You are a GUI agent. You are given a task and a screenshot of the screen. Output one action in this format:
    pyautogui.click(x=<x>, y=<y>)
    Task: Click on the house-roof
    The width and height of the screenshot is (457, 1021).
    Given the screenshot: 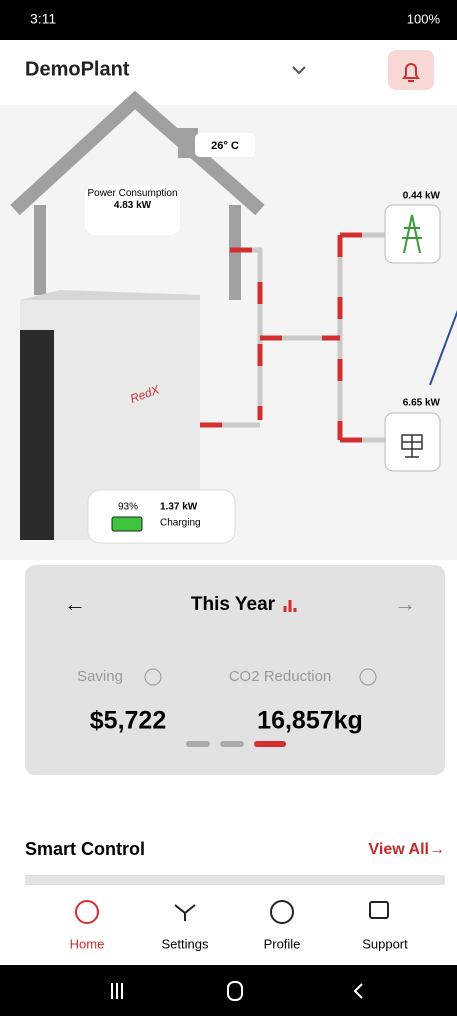 What is the action you would take?
    pyautogui.click(x=137, y=153)
    